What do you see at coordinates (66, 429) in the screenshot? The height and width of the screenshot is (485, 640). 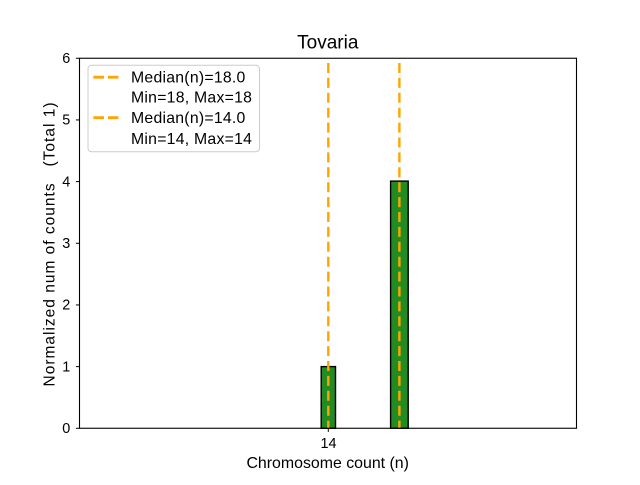 I see `svg-text: 0` at bounding box center [66, 429].